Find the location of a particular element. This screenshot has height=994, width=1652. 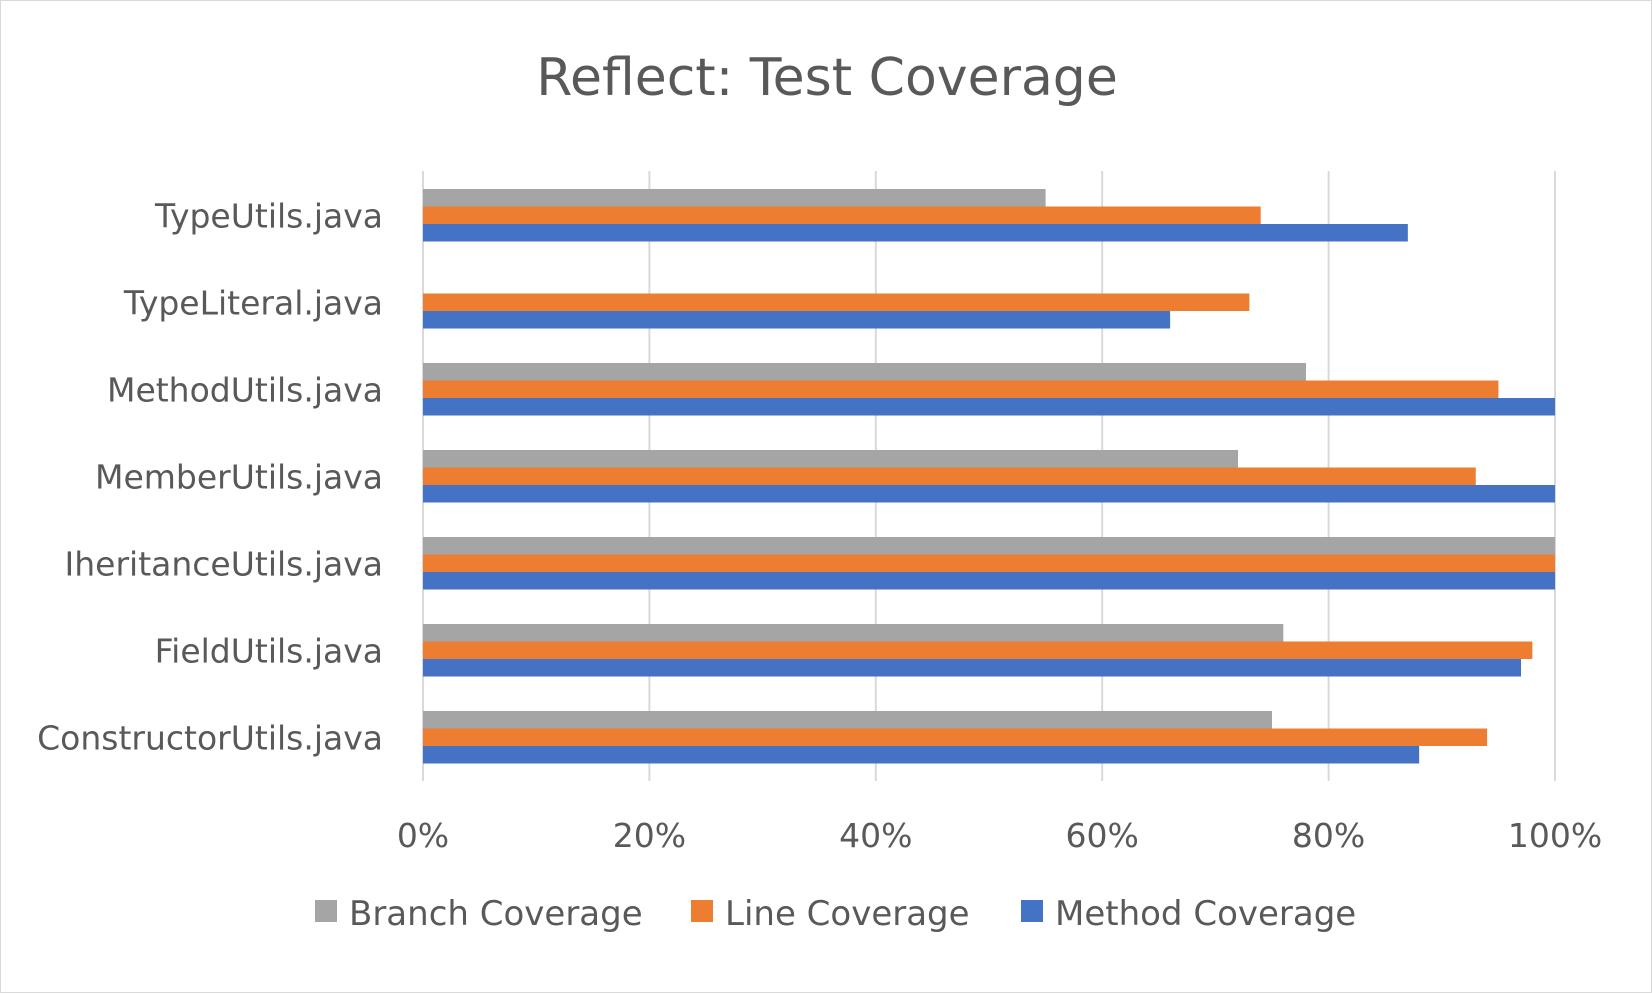

category-label: TypeLiteral.java is located at coordinates (253, 302).